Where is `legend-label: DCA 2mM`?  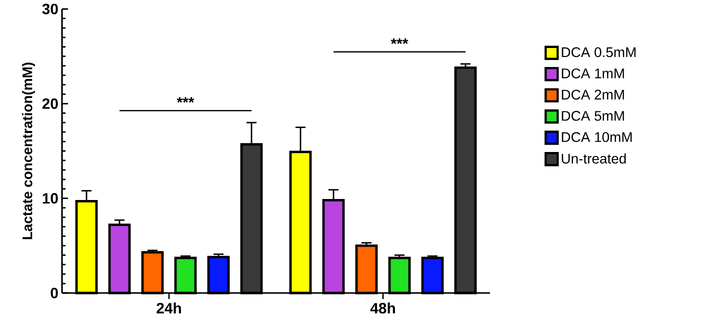
legend-label: DCA 2mM is located at coordinates (593, 95).